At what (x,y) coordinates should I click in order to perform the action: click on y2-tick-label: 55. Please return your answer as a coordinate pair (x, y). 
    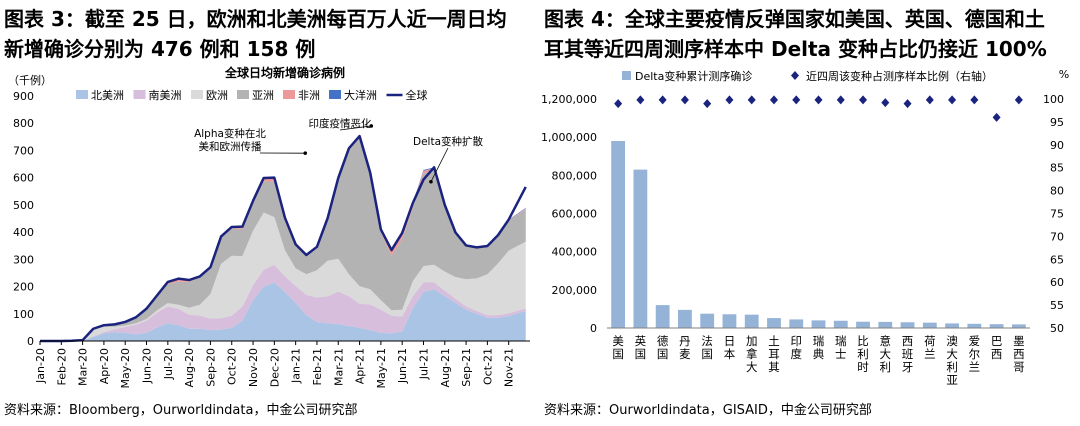
    Looking at the image, I should click on (1057, 305).